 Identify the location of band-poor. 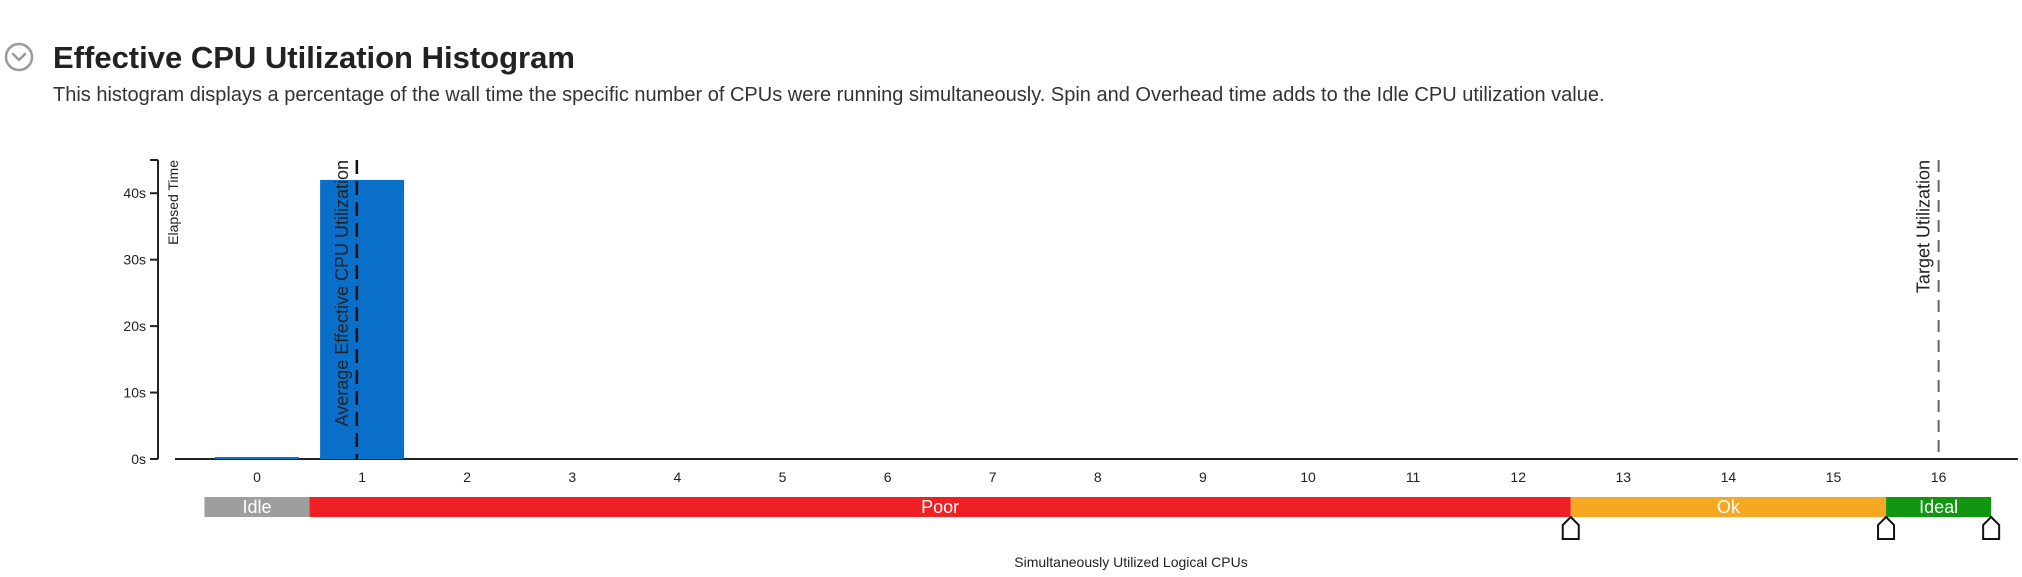
(940, 507).